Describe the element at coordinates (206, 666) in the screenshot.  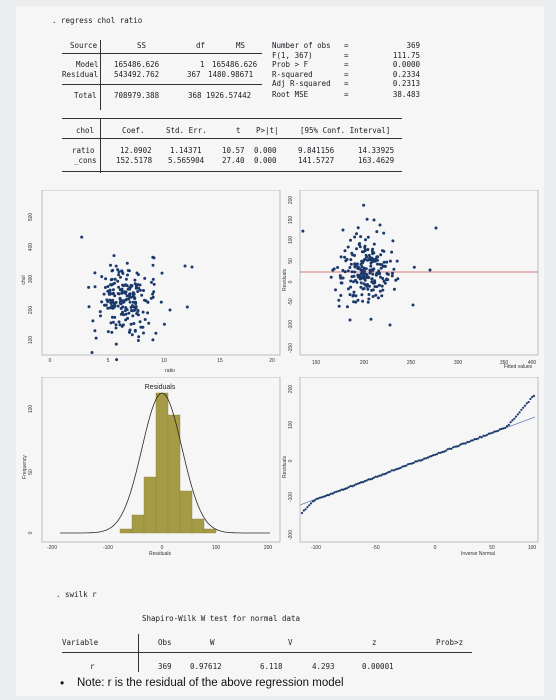
I see `swilk-row-w: 0.97612` at that location.